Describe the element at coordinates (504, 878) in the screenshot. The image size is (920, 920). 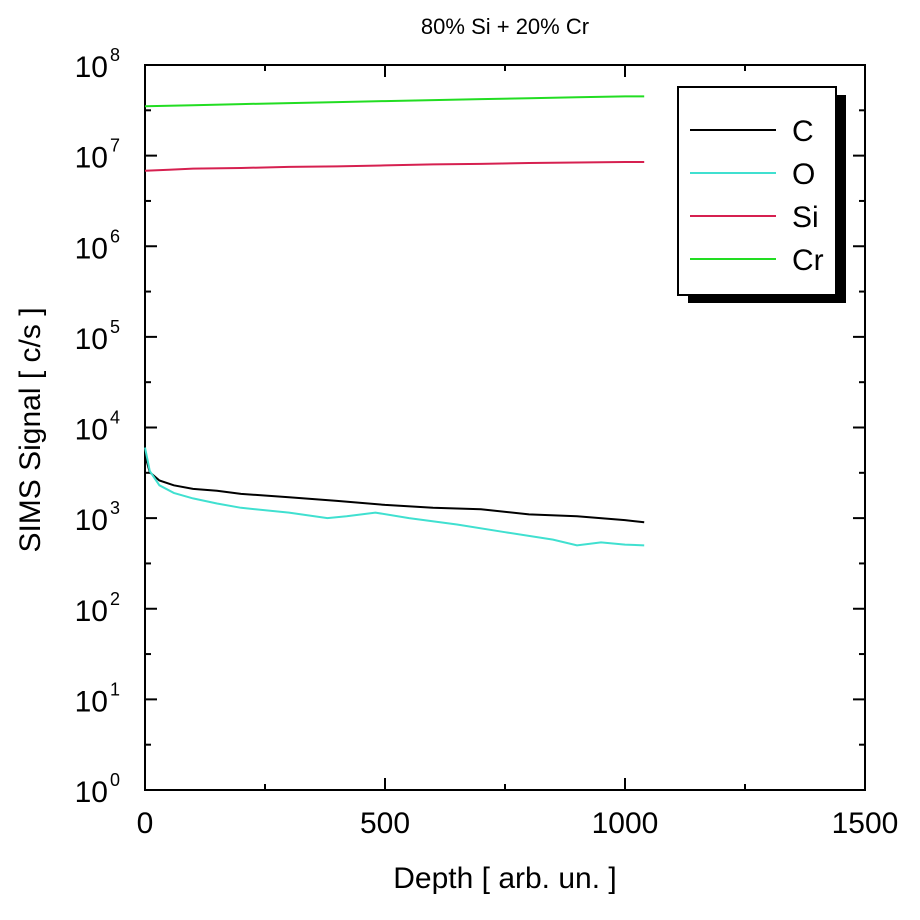
I see `x-axis-label: Depth [ arb. un. ]` at that location.